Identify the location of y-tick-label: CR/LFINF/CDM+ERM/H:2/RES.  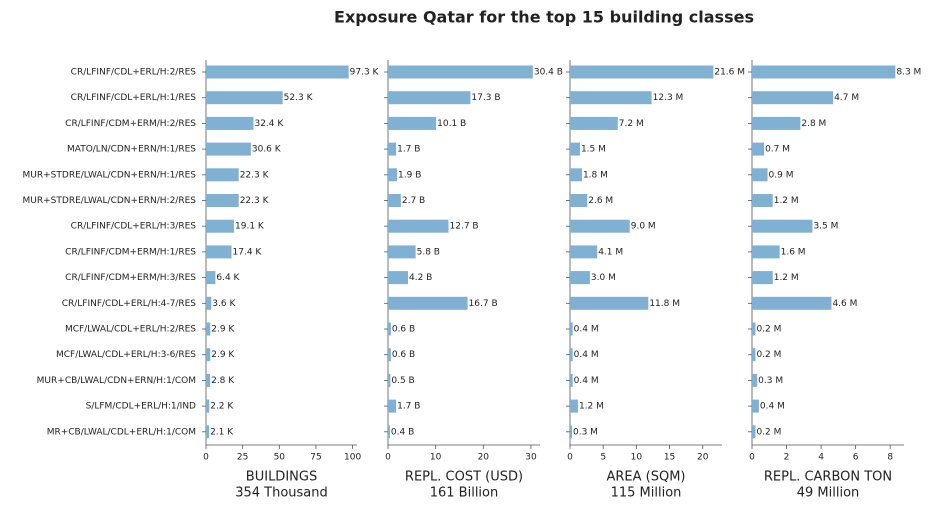
(130, 124).